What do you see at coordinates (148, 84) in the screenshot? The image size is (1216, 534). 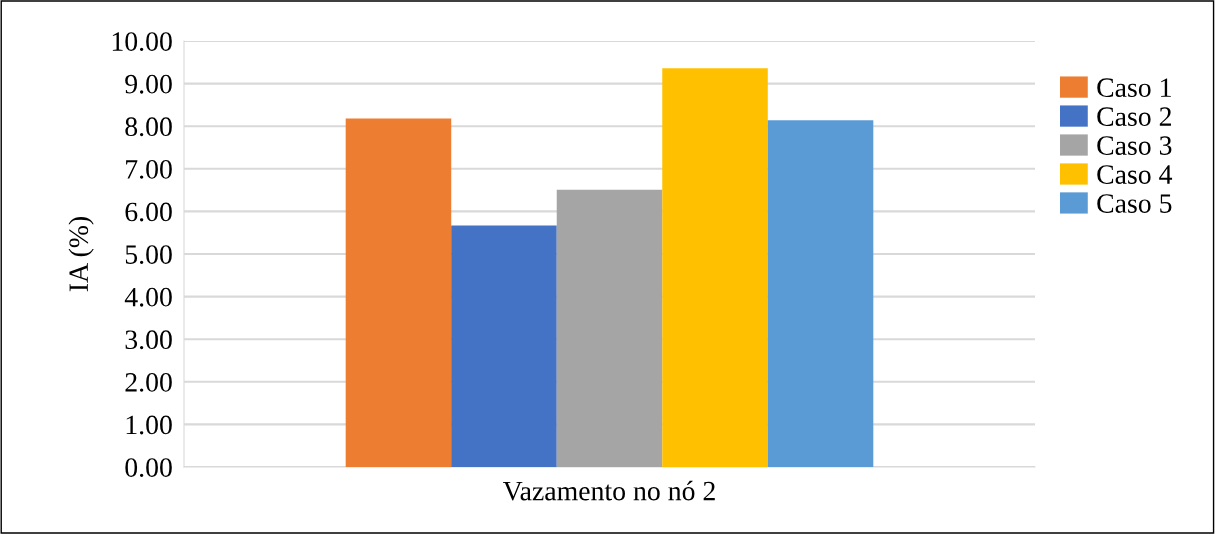 I see `y-tick-label: 9.00` at bounding box center [148, 84].